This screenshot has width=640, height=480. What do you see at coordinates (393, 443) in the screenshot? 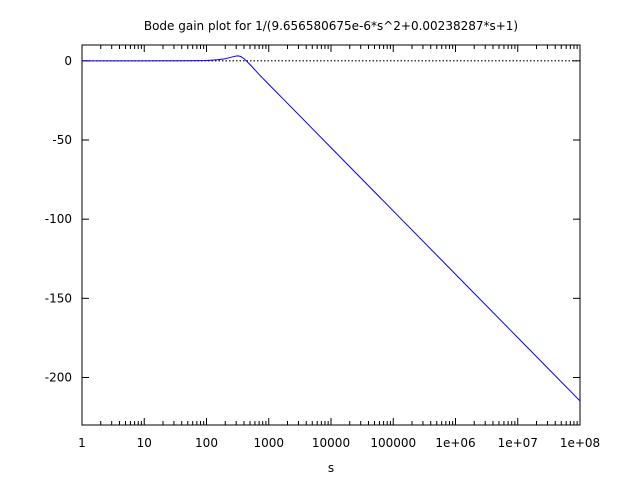
I see `x-tick-label: 100000` at bounding box center [393, 443].